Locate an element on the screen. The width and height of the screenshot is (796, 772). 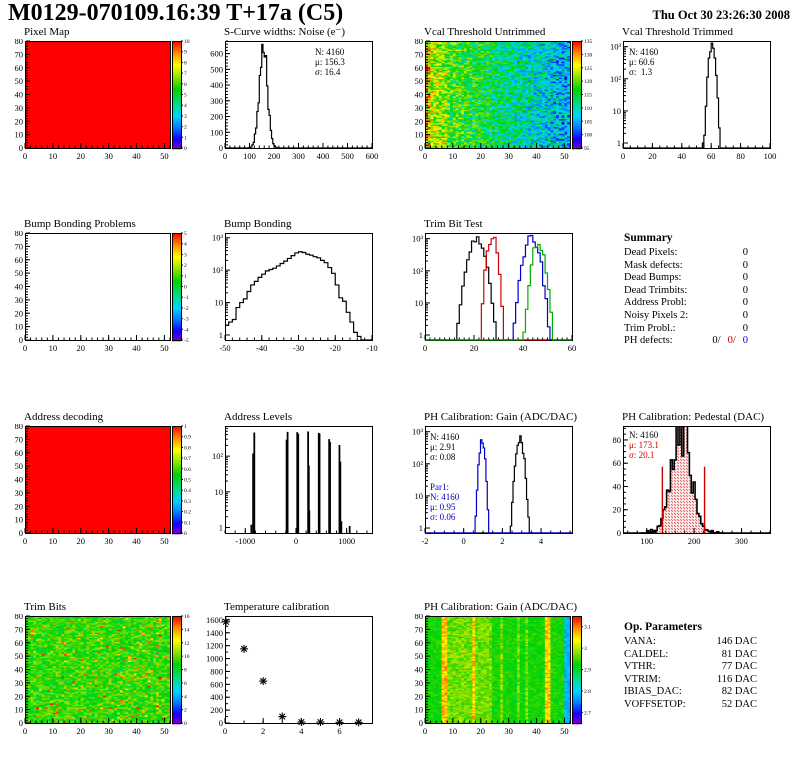
ph-pedestal-canvas is located at coordinates (698, 489).